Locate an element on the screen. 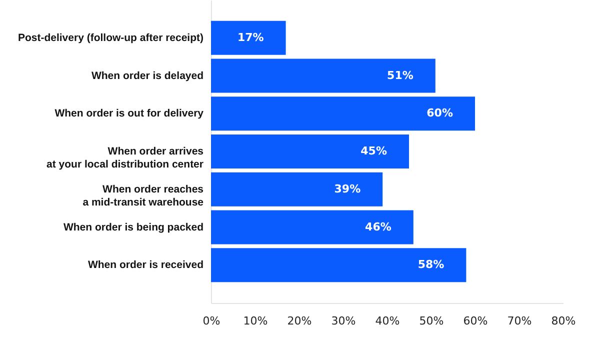 This screenshot has width=612, height=343. y-tick-label: When order reaches a mid-transit warehouse is located at coordinates (143, 195).